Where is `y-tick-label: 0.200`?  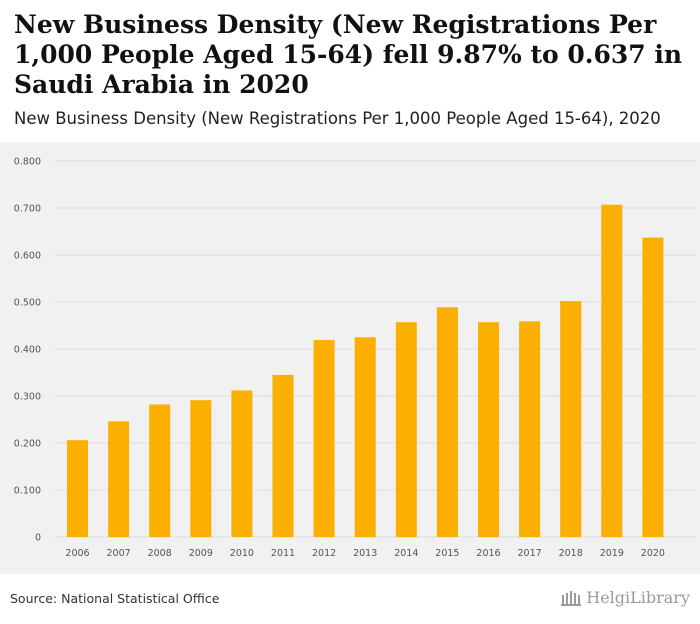
y-tick-label: 0.200 is located at coordinates (27, 444).